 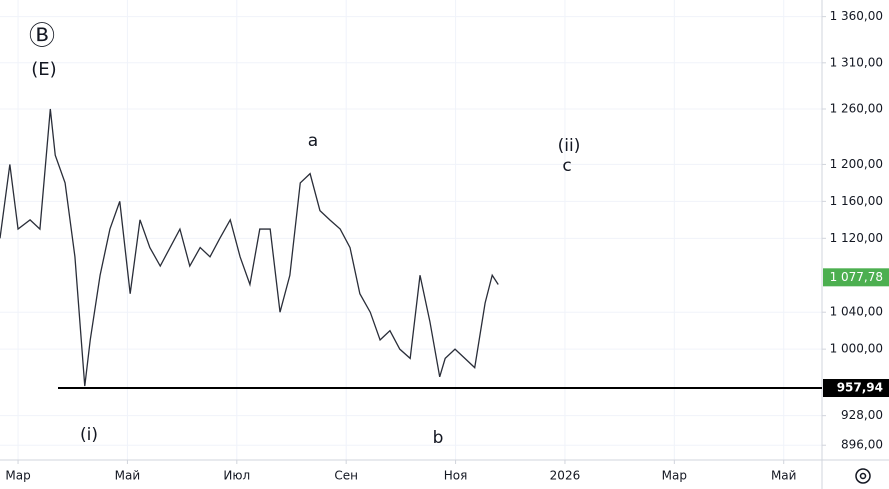 I want to click on y-tick-label: 1 160,00, so click(x=856, y=201).